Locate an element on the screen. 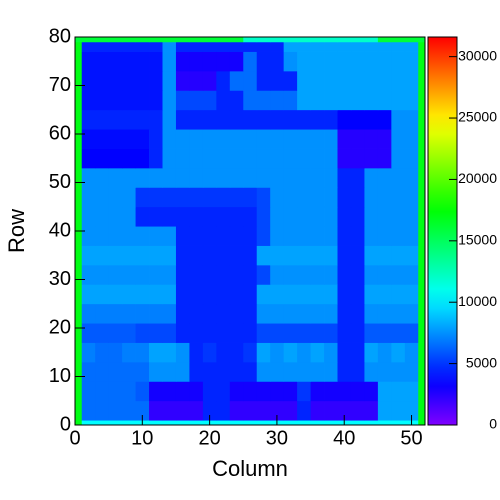 This screenshot has height=500, width=500. y-axis-title: Row is located at coordinates (16, 231).